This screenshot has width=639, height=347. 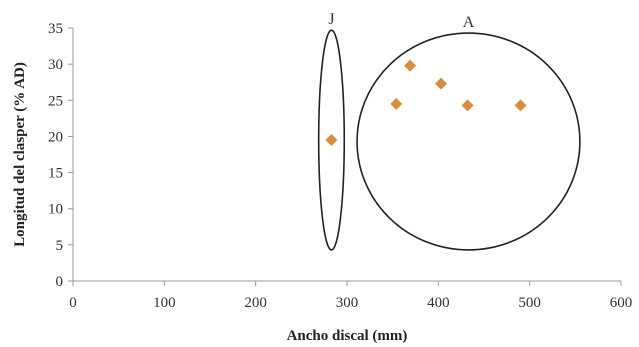 What do you see at coordinates (55, 174) in the screenshot?
I see `y-tick-label: 15` at bounding box center [55, 174].